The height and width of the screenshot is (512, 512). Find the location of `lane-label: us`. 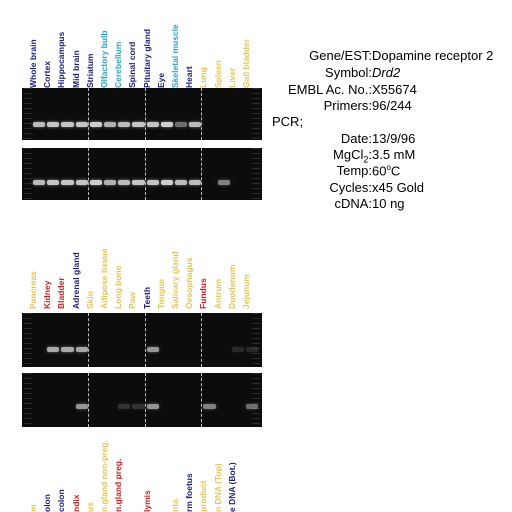

lane-label: us is located at coordinates (89, 507).